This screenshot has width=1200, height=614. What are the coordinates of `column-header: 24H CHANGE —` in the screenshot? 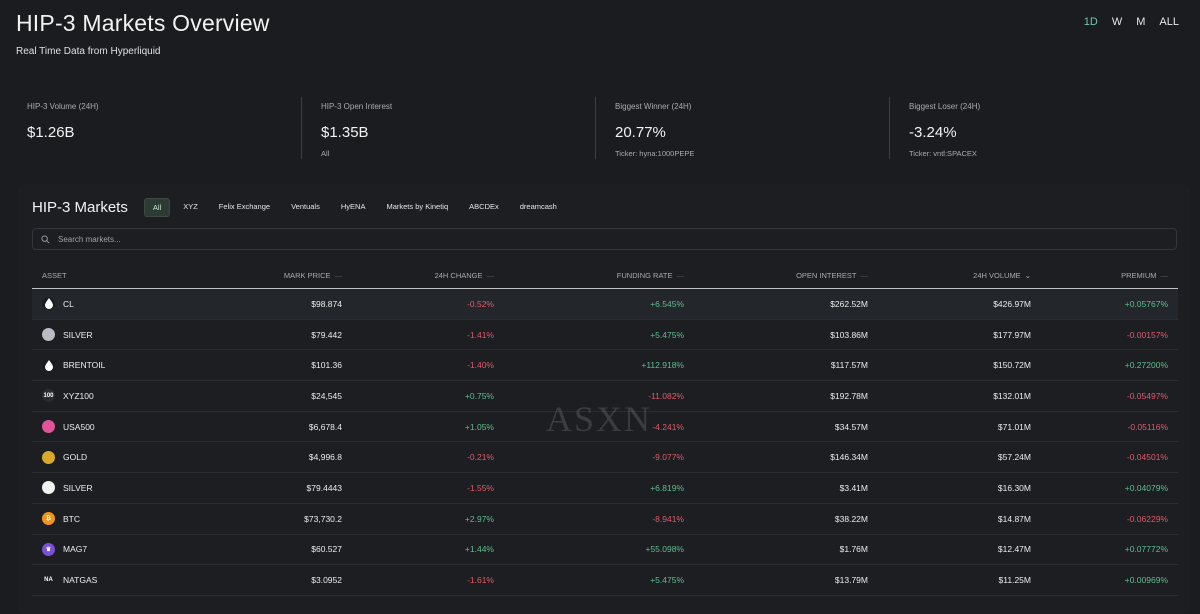 It's located at (418, 275).